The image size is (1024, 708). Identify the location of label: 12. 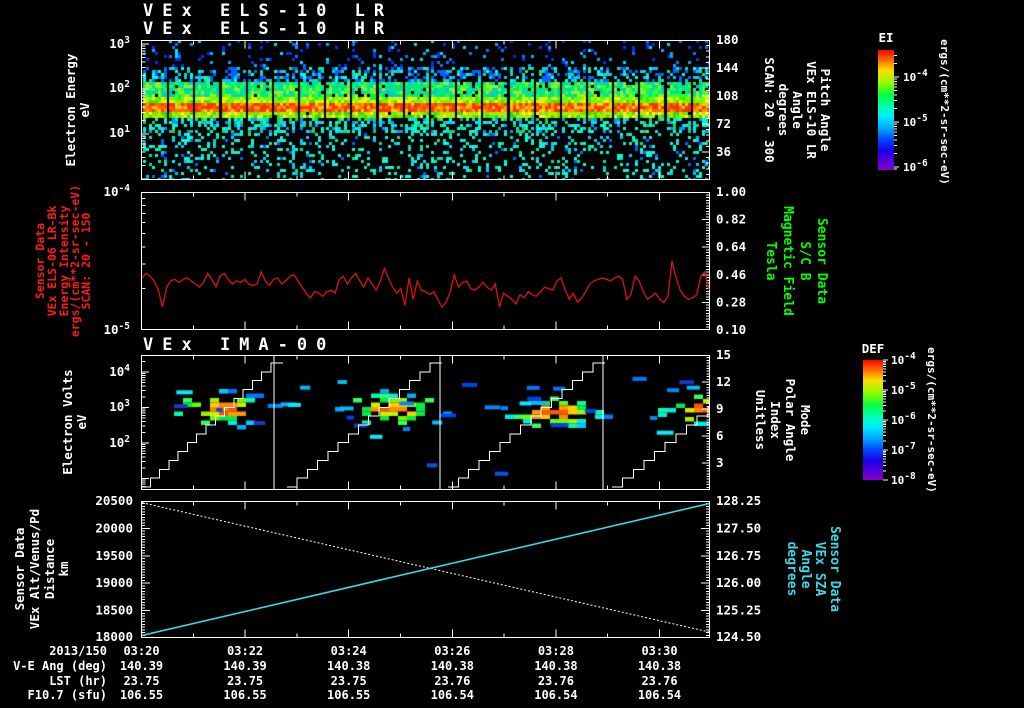
(723, 381).